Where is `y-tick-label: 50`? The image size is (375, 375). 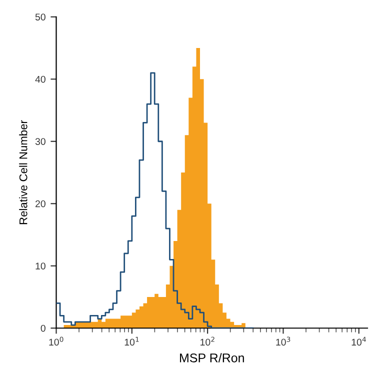
y-tick-label: 50 is located at coordinates (40, 17).